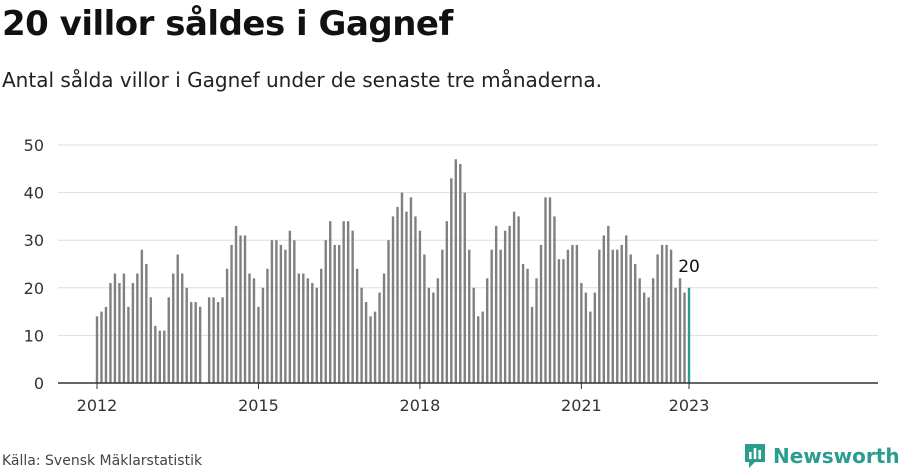 The image size is (900, 474). What do you see at coordinates (420, 405) in the screenshot?
I see `x-tick-label: 2018` at bounding box center [420, 405].